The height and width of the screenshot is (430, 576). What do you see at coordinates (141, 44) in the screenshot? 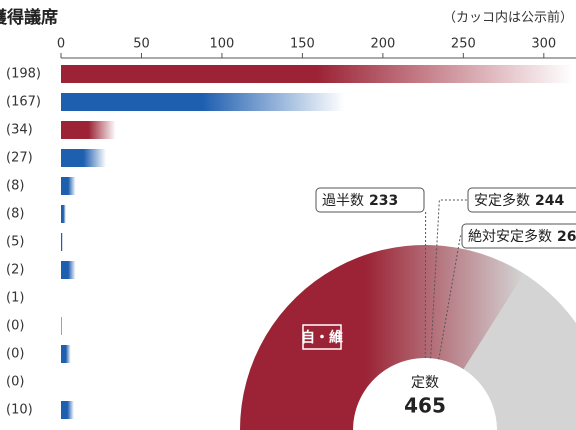
I see `x-tick-label: 50` at bounding box center [141, 44].